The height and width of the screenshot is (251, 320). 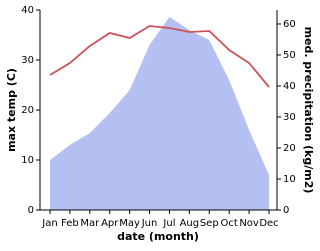 I want to click on y2-tick-label: 0, so click(x=286, y=210).